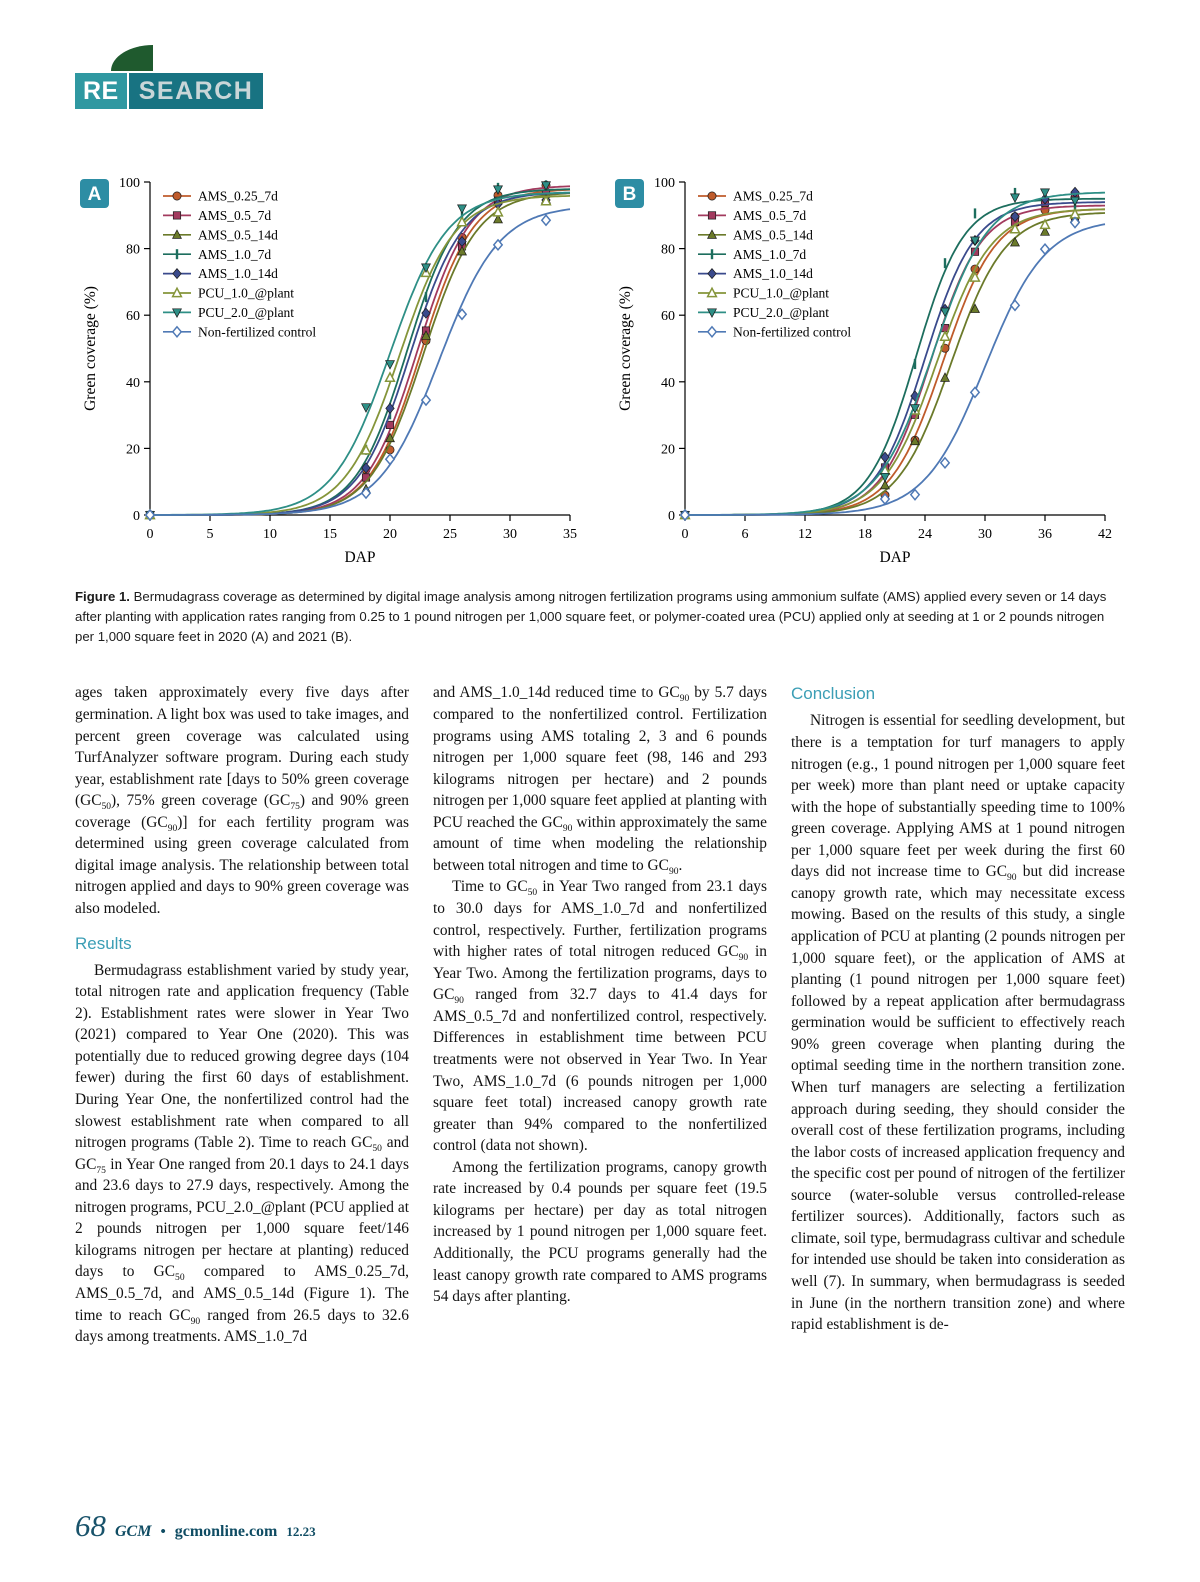 This screenshot has height=1582, width=1200. I want to click on page-number: 68, so click(90, 1525).